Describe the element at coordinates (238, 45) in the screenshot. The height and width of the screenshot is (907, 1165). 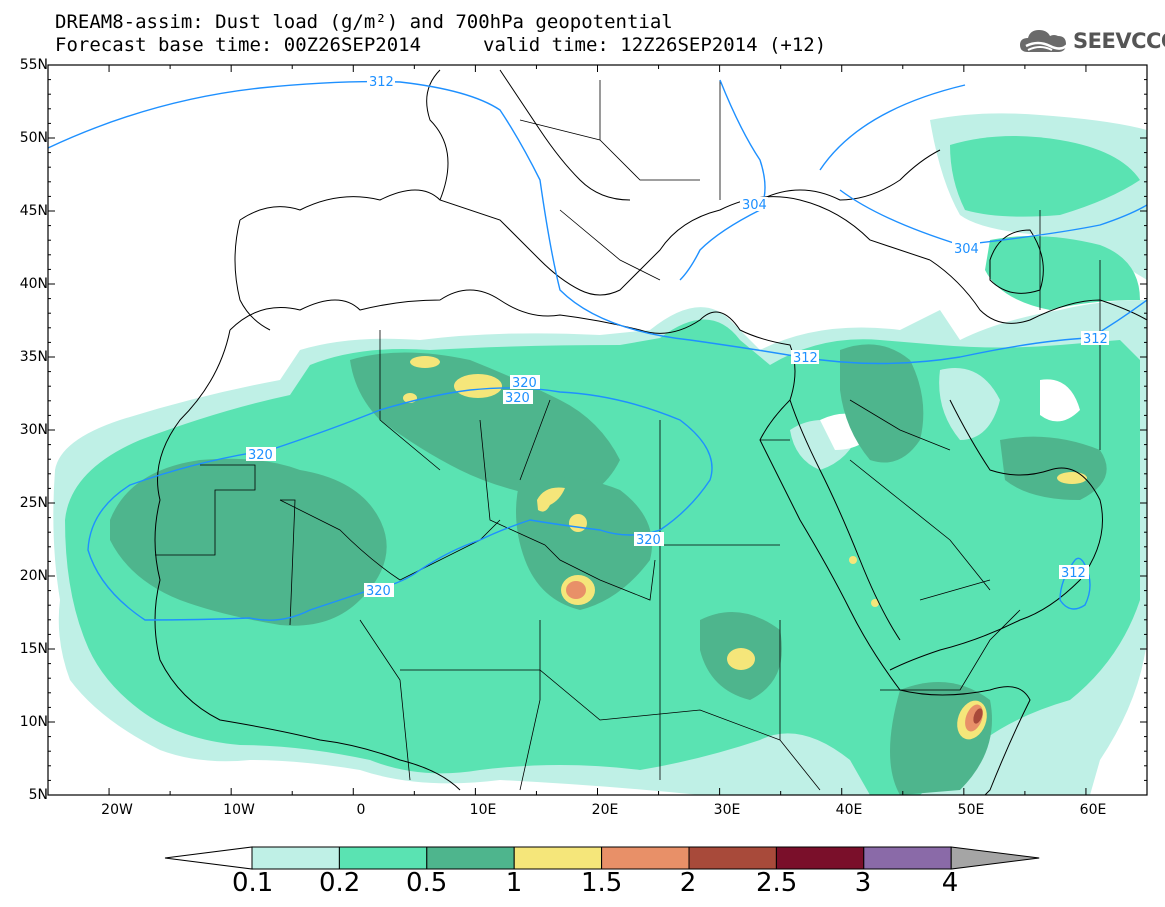
I see `forecast-base-time: Forecast base time: 00Z26SEP2014` at that location.